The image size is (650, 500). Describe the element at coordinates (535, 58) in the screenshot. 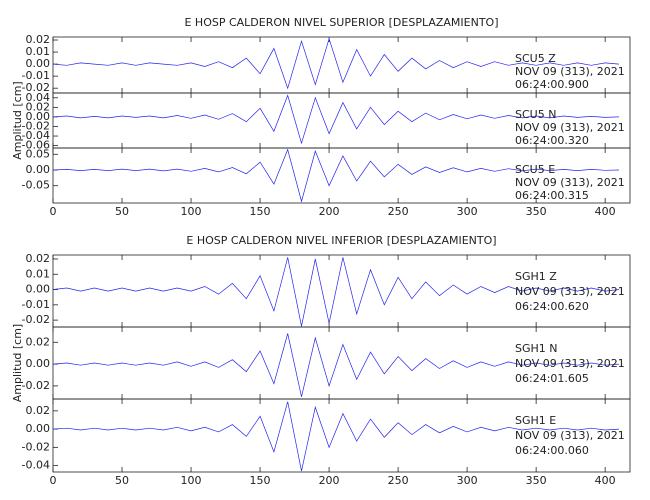

I see `annotation-station: SCU5 Z` at that location.